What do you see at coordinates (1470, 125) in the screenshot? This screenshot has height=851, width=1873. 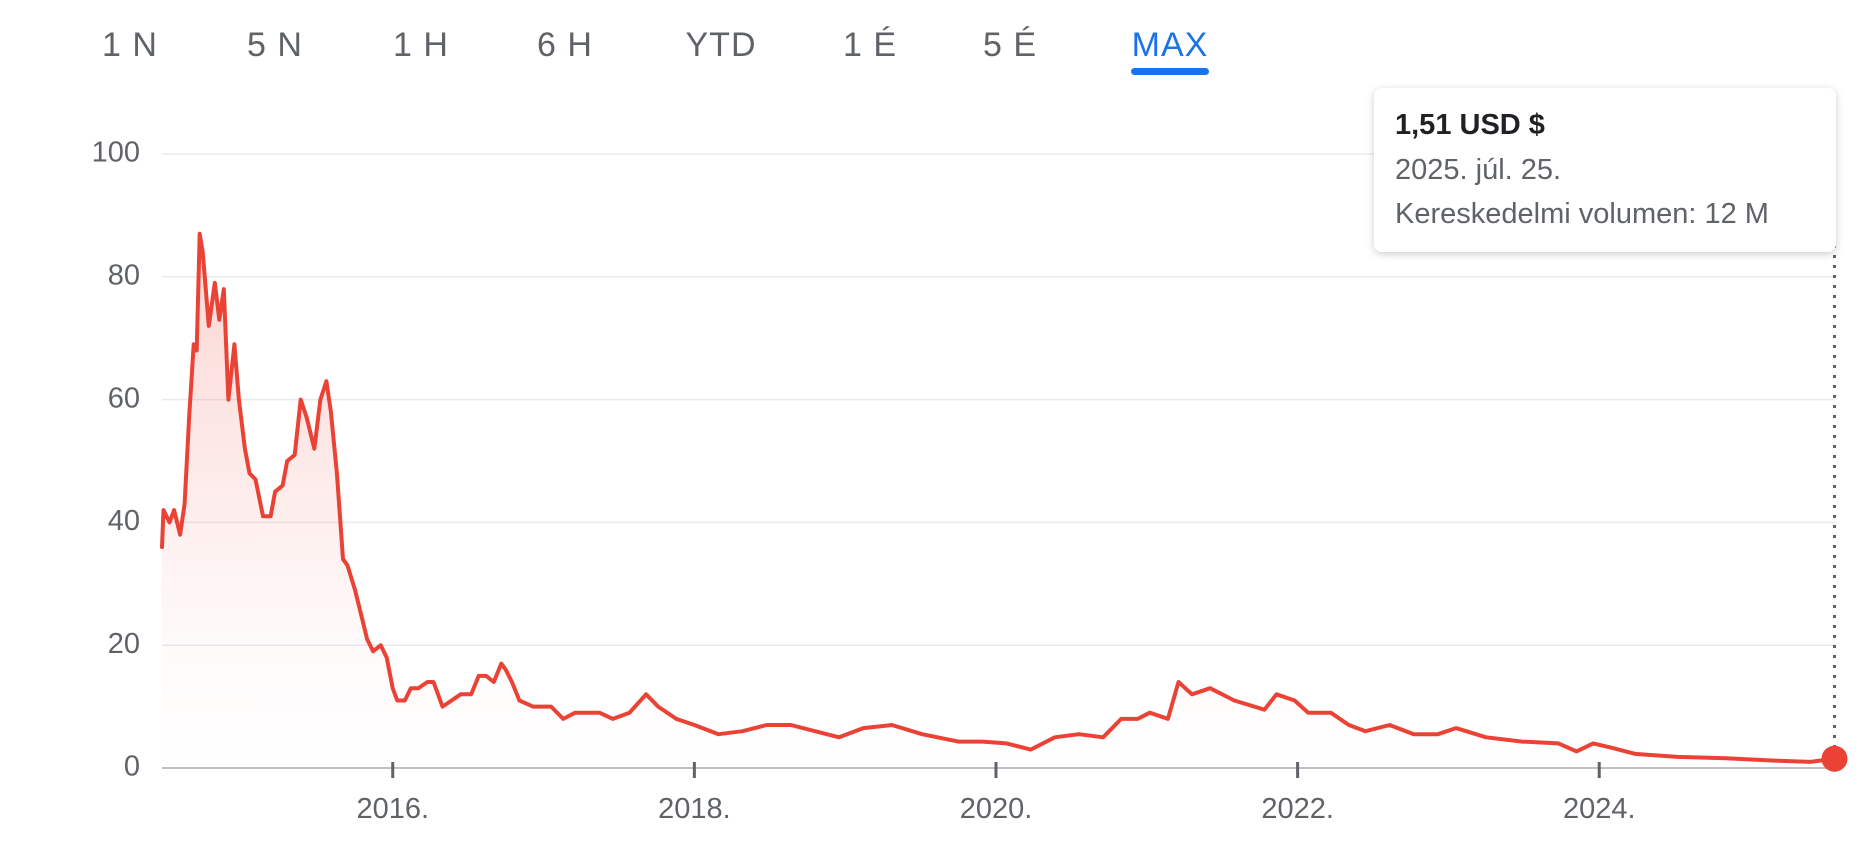 I see `tooltip-price: 1,51 USD $` at bounding box center [1470, 125].